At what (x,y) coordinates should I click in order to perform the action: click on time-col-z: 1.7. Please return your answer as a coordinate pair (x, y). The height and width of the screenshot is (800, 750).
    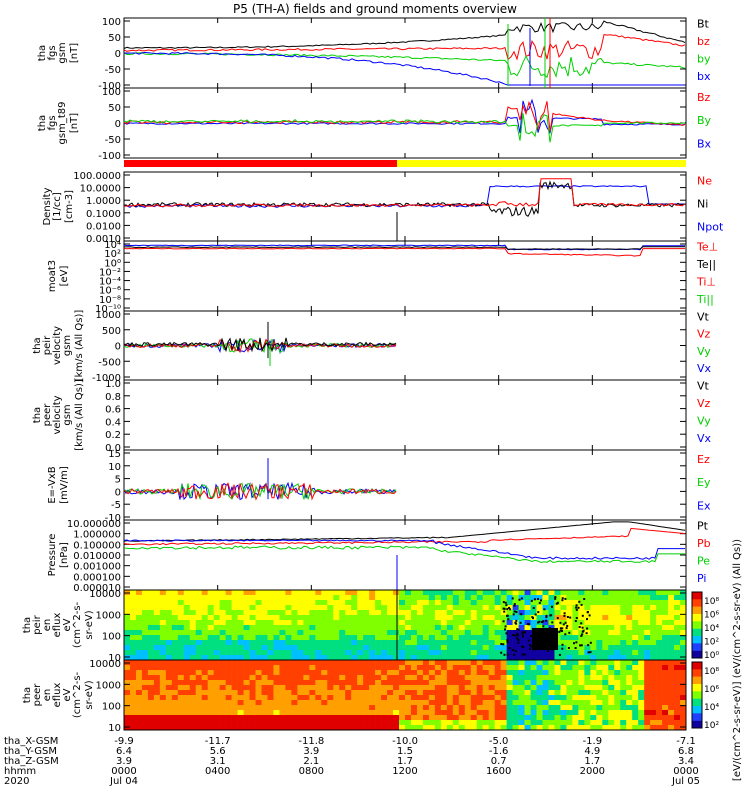
    Looking at the image, I should click on (405, 761).